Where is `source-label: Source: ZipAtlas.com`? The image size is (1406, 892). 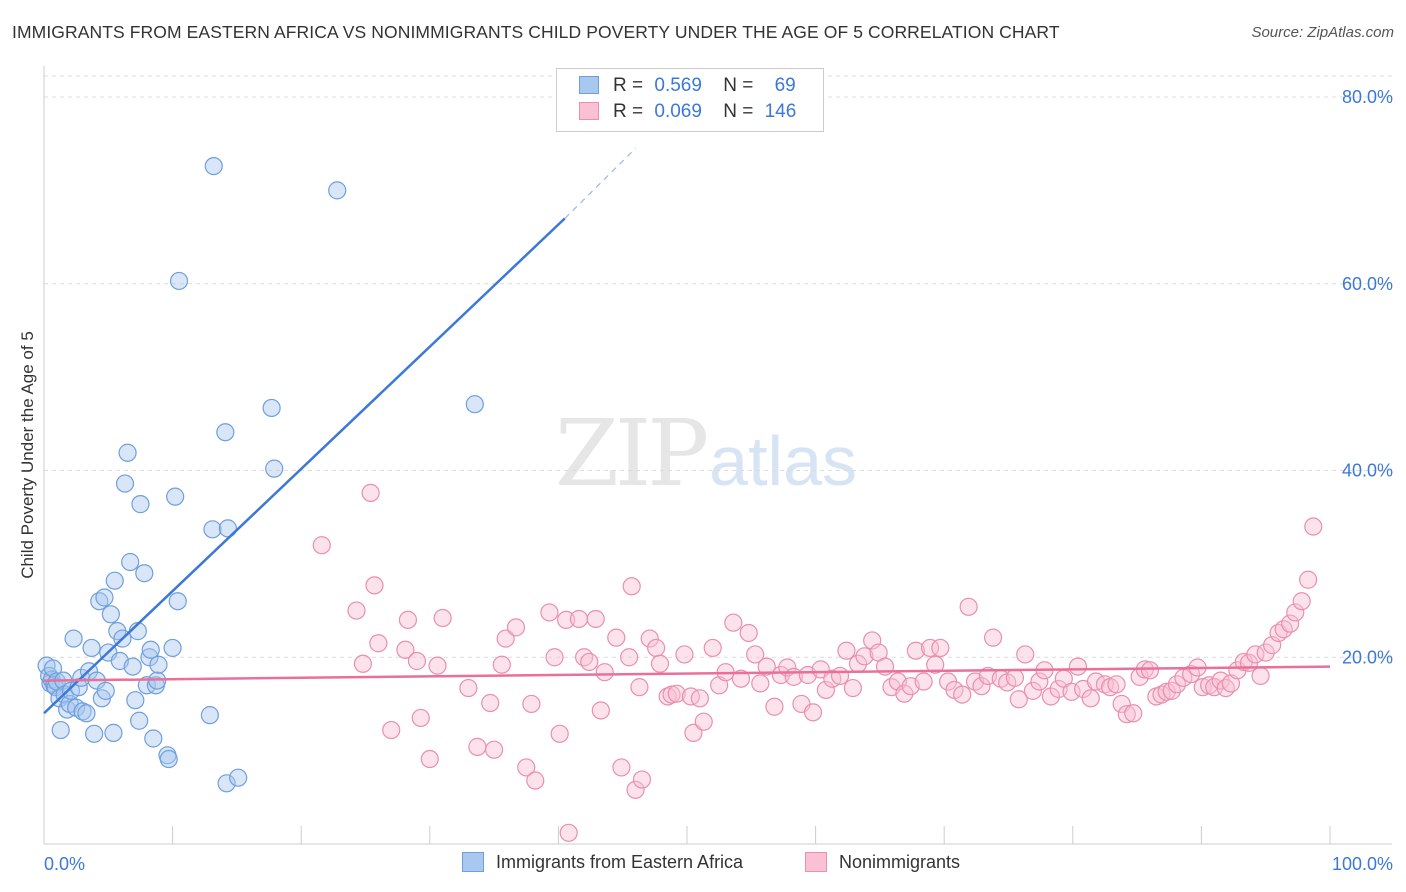 source-label: Source: ZipAtlas.com is located at coordinates (1322, 32).